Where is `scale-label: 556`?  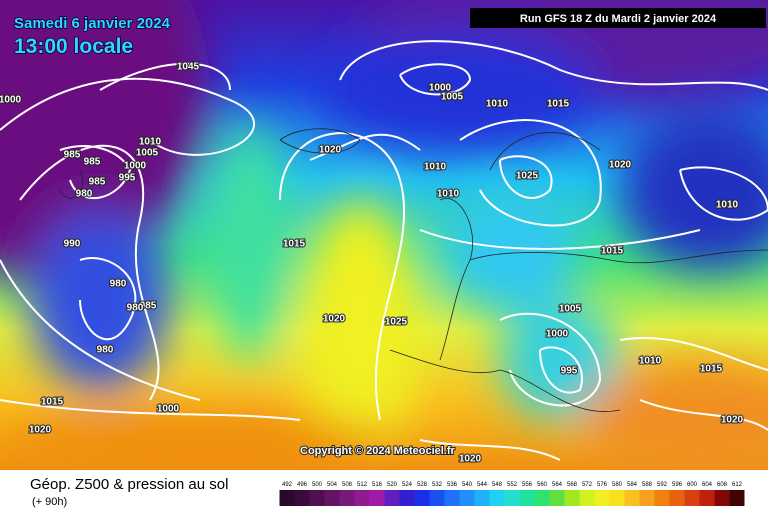 scale-label: 556 is located at coordinates (527, 485).